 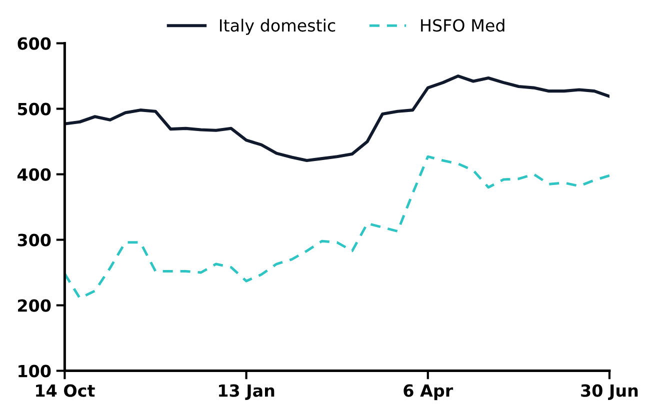 I want to click on x-tick-label: 14 Oct, so click(x=65, y=390).